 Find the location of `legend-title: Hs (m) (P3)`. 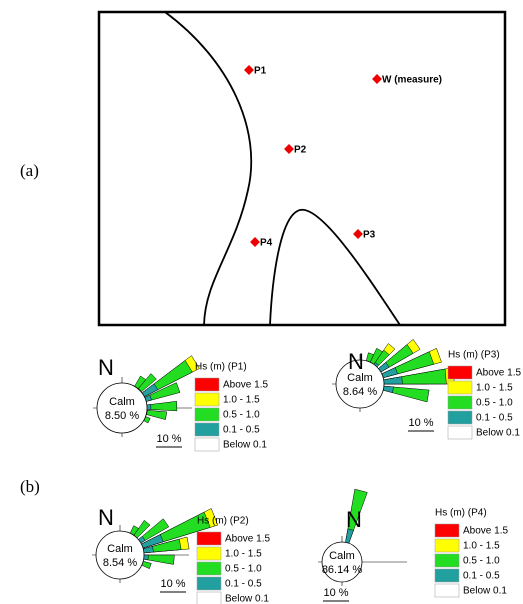

legend-title: Hs (m) (P3) is located at coordinates (474, 355).